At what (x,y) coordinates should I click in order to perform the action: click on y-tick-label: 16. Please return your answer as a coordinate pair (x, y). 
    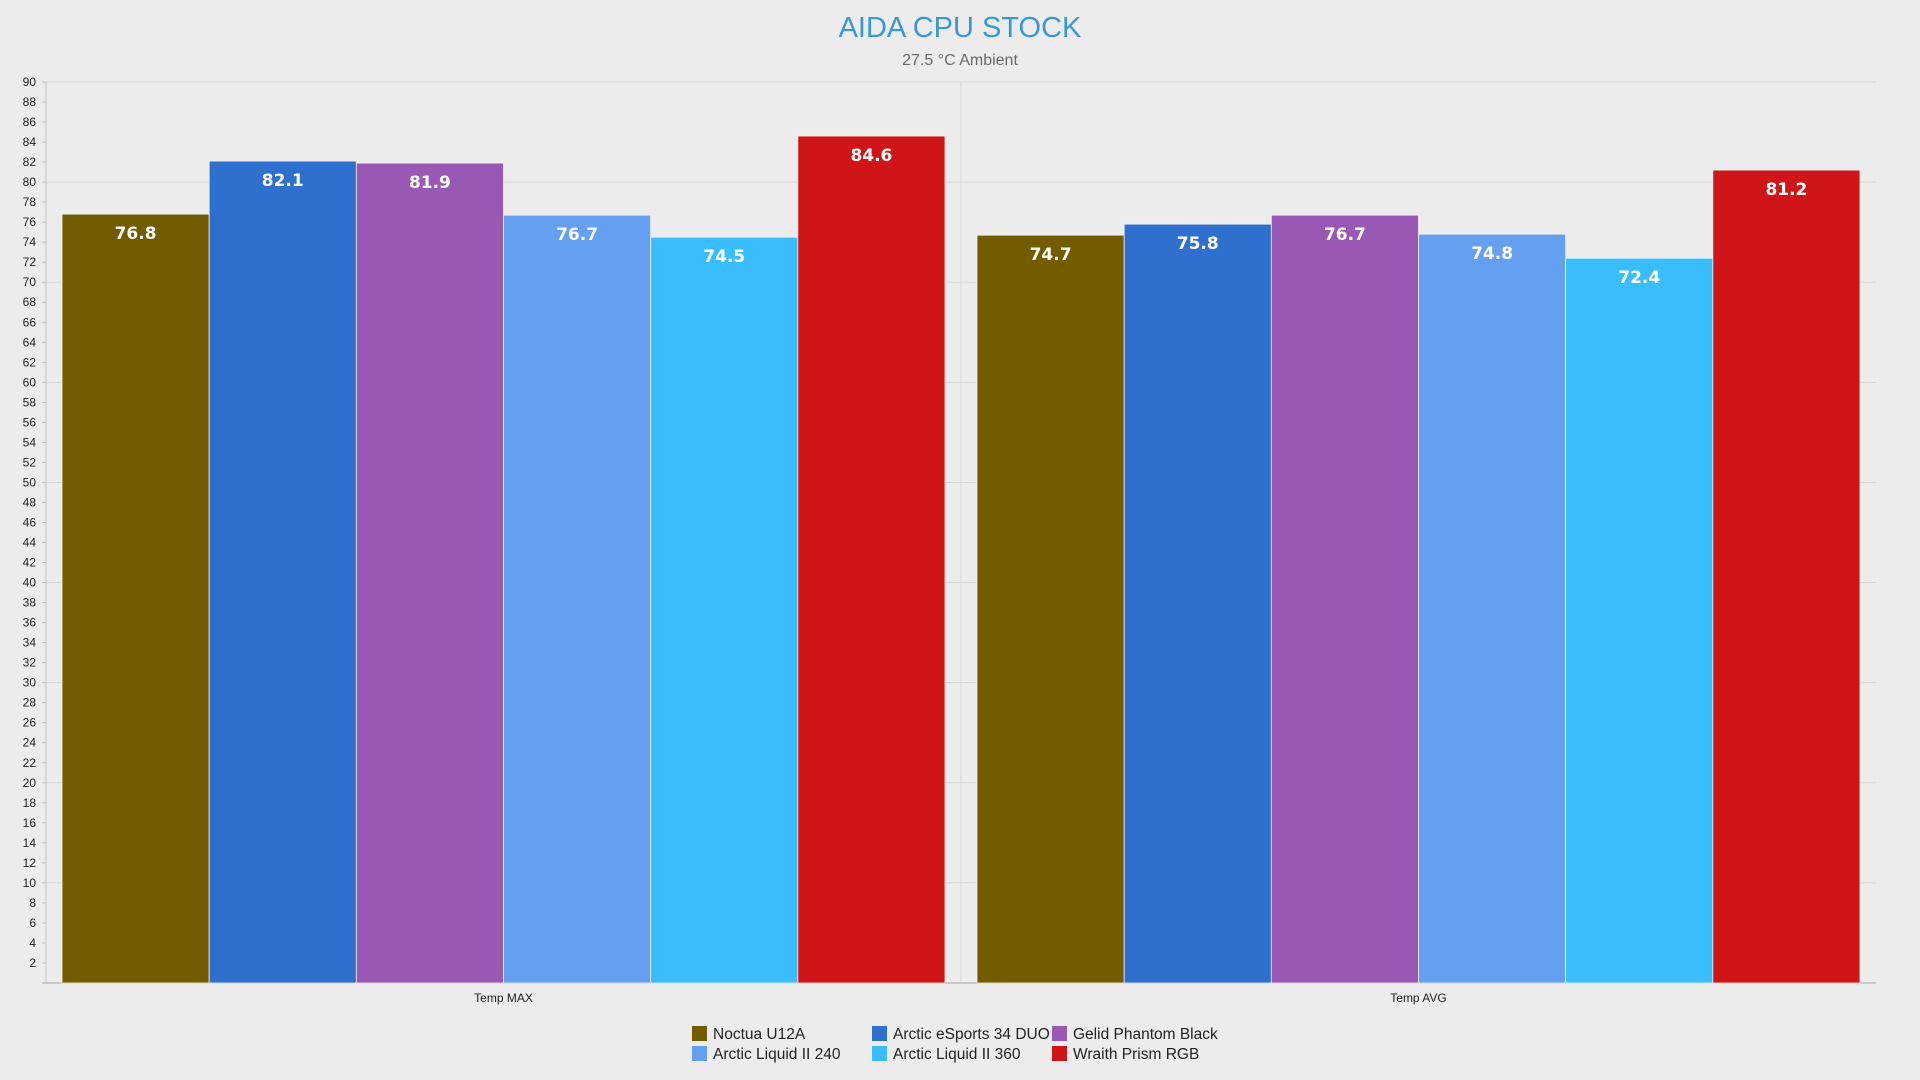
    Looking at the image, I should click on (30, 823).